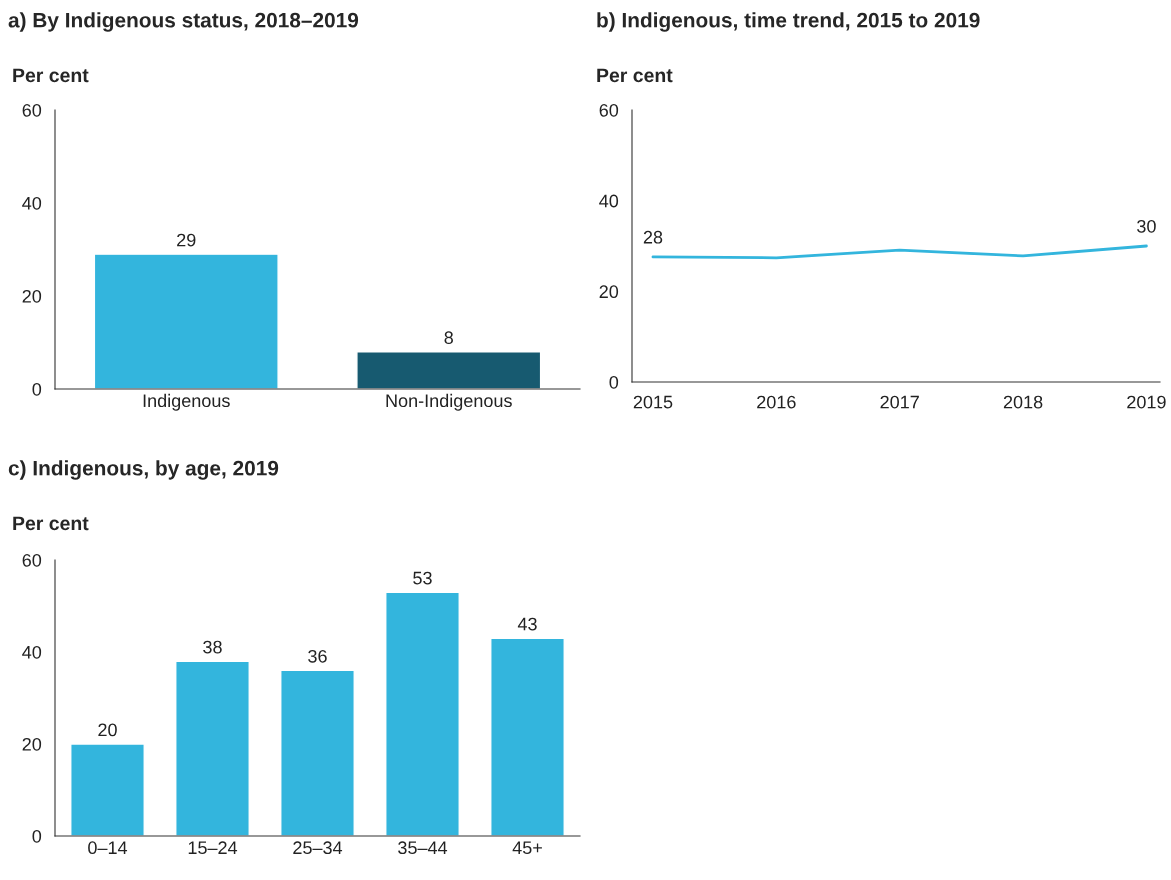  I want to click on x-tick-label: Non-Indigenous, so click(449, 402).